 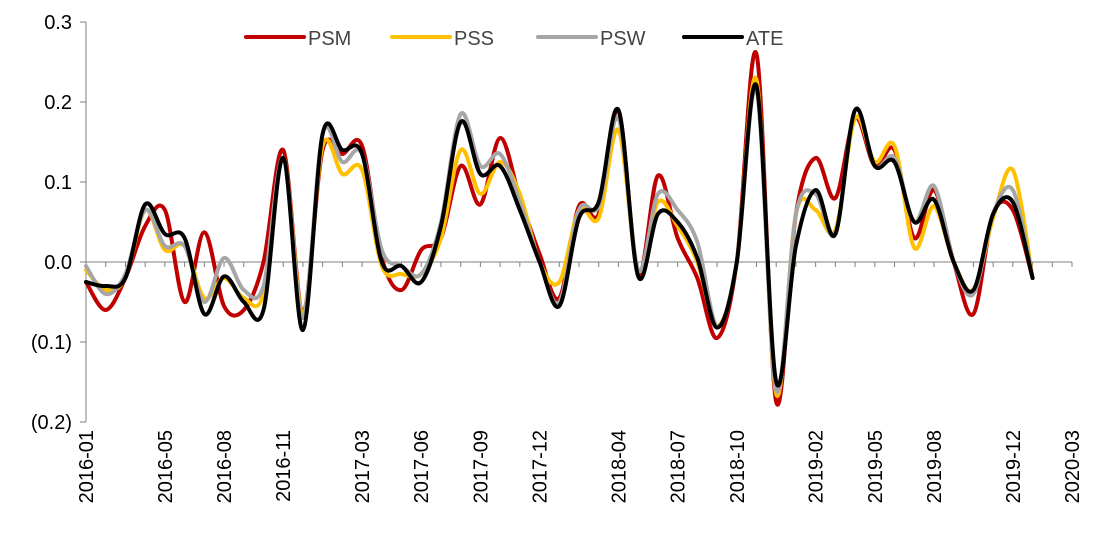 What do you see at coordinates (51, 423) in the screenshot?
I see `y-tick-label: (0.2)` at bounding box center [51, 423].